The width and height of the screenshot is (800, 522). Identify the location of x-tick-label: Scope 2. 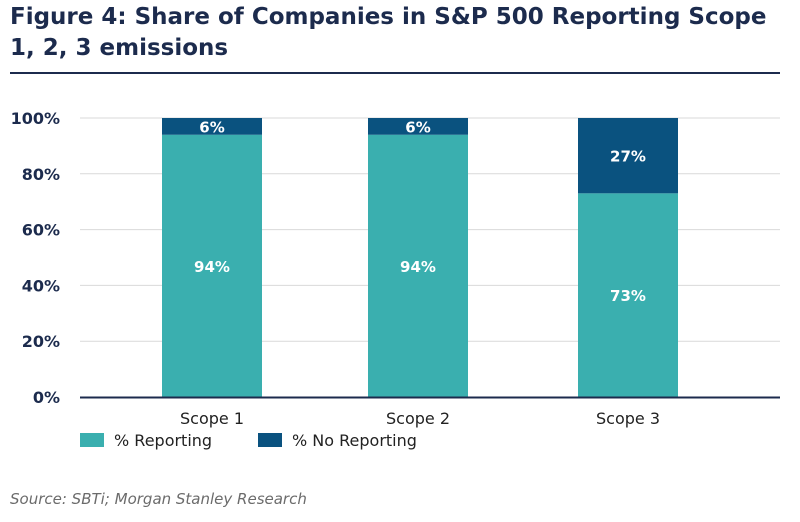
(418, 418).